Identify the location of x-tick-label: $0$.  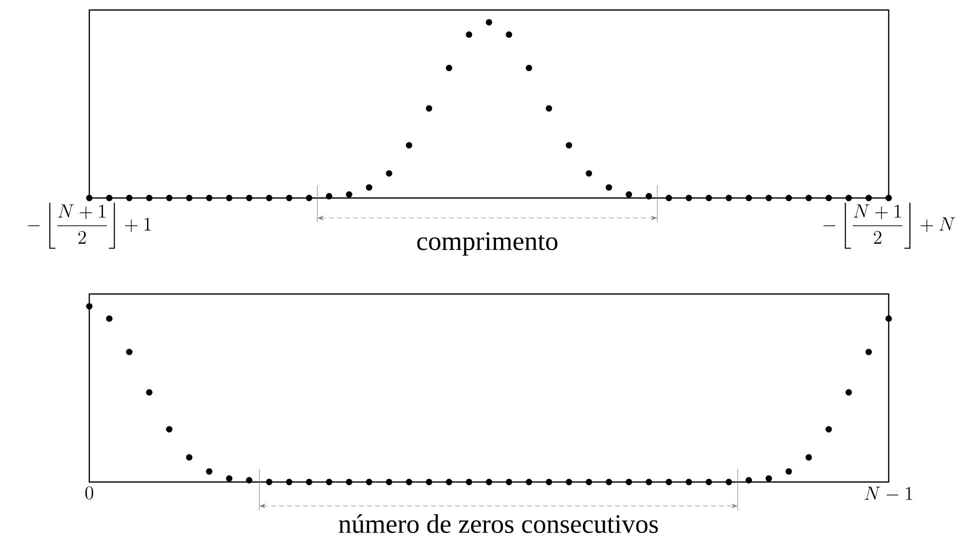
(89, 493).